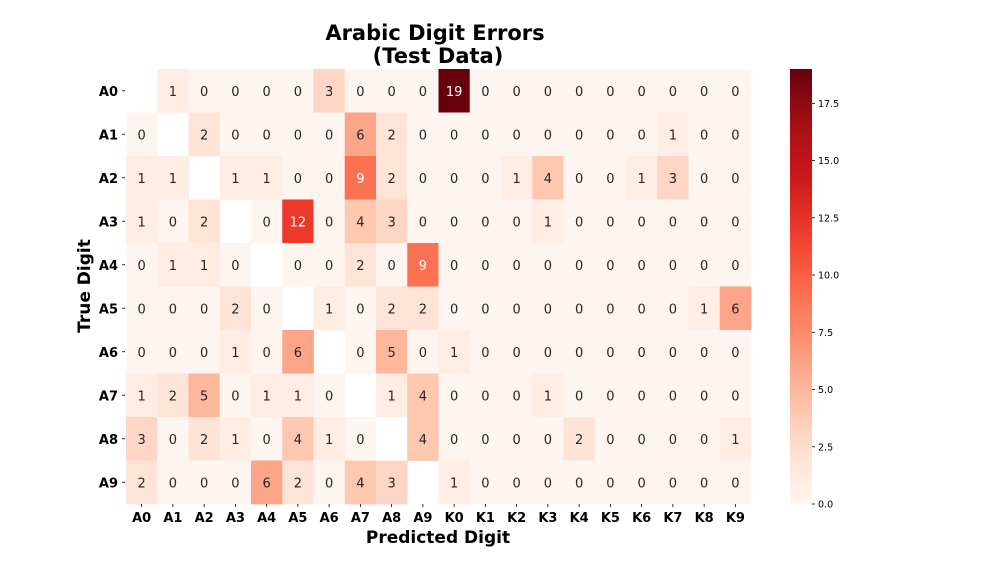 This screenshot has width=1008, height=576. What do you see at coordinates (112, 288) in the screenshot?
I see `y-tick-labels: A0 A1 A2 A3 A4 A5 A6 A7 A8 A9` at bounding box center [112, 288].